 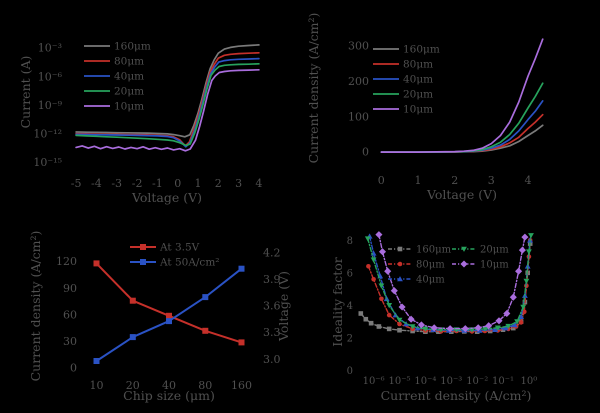 What do you see at coordinates (169, 385) in the screenshot?
I see `x-tick-label: 40` at bounding box center [169, 385].